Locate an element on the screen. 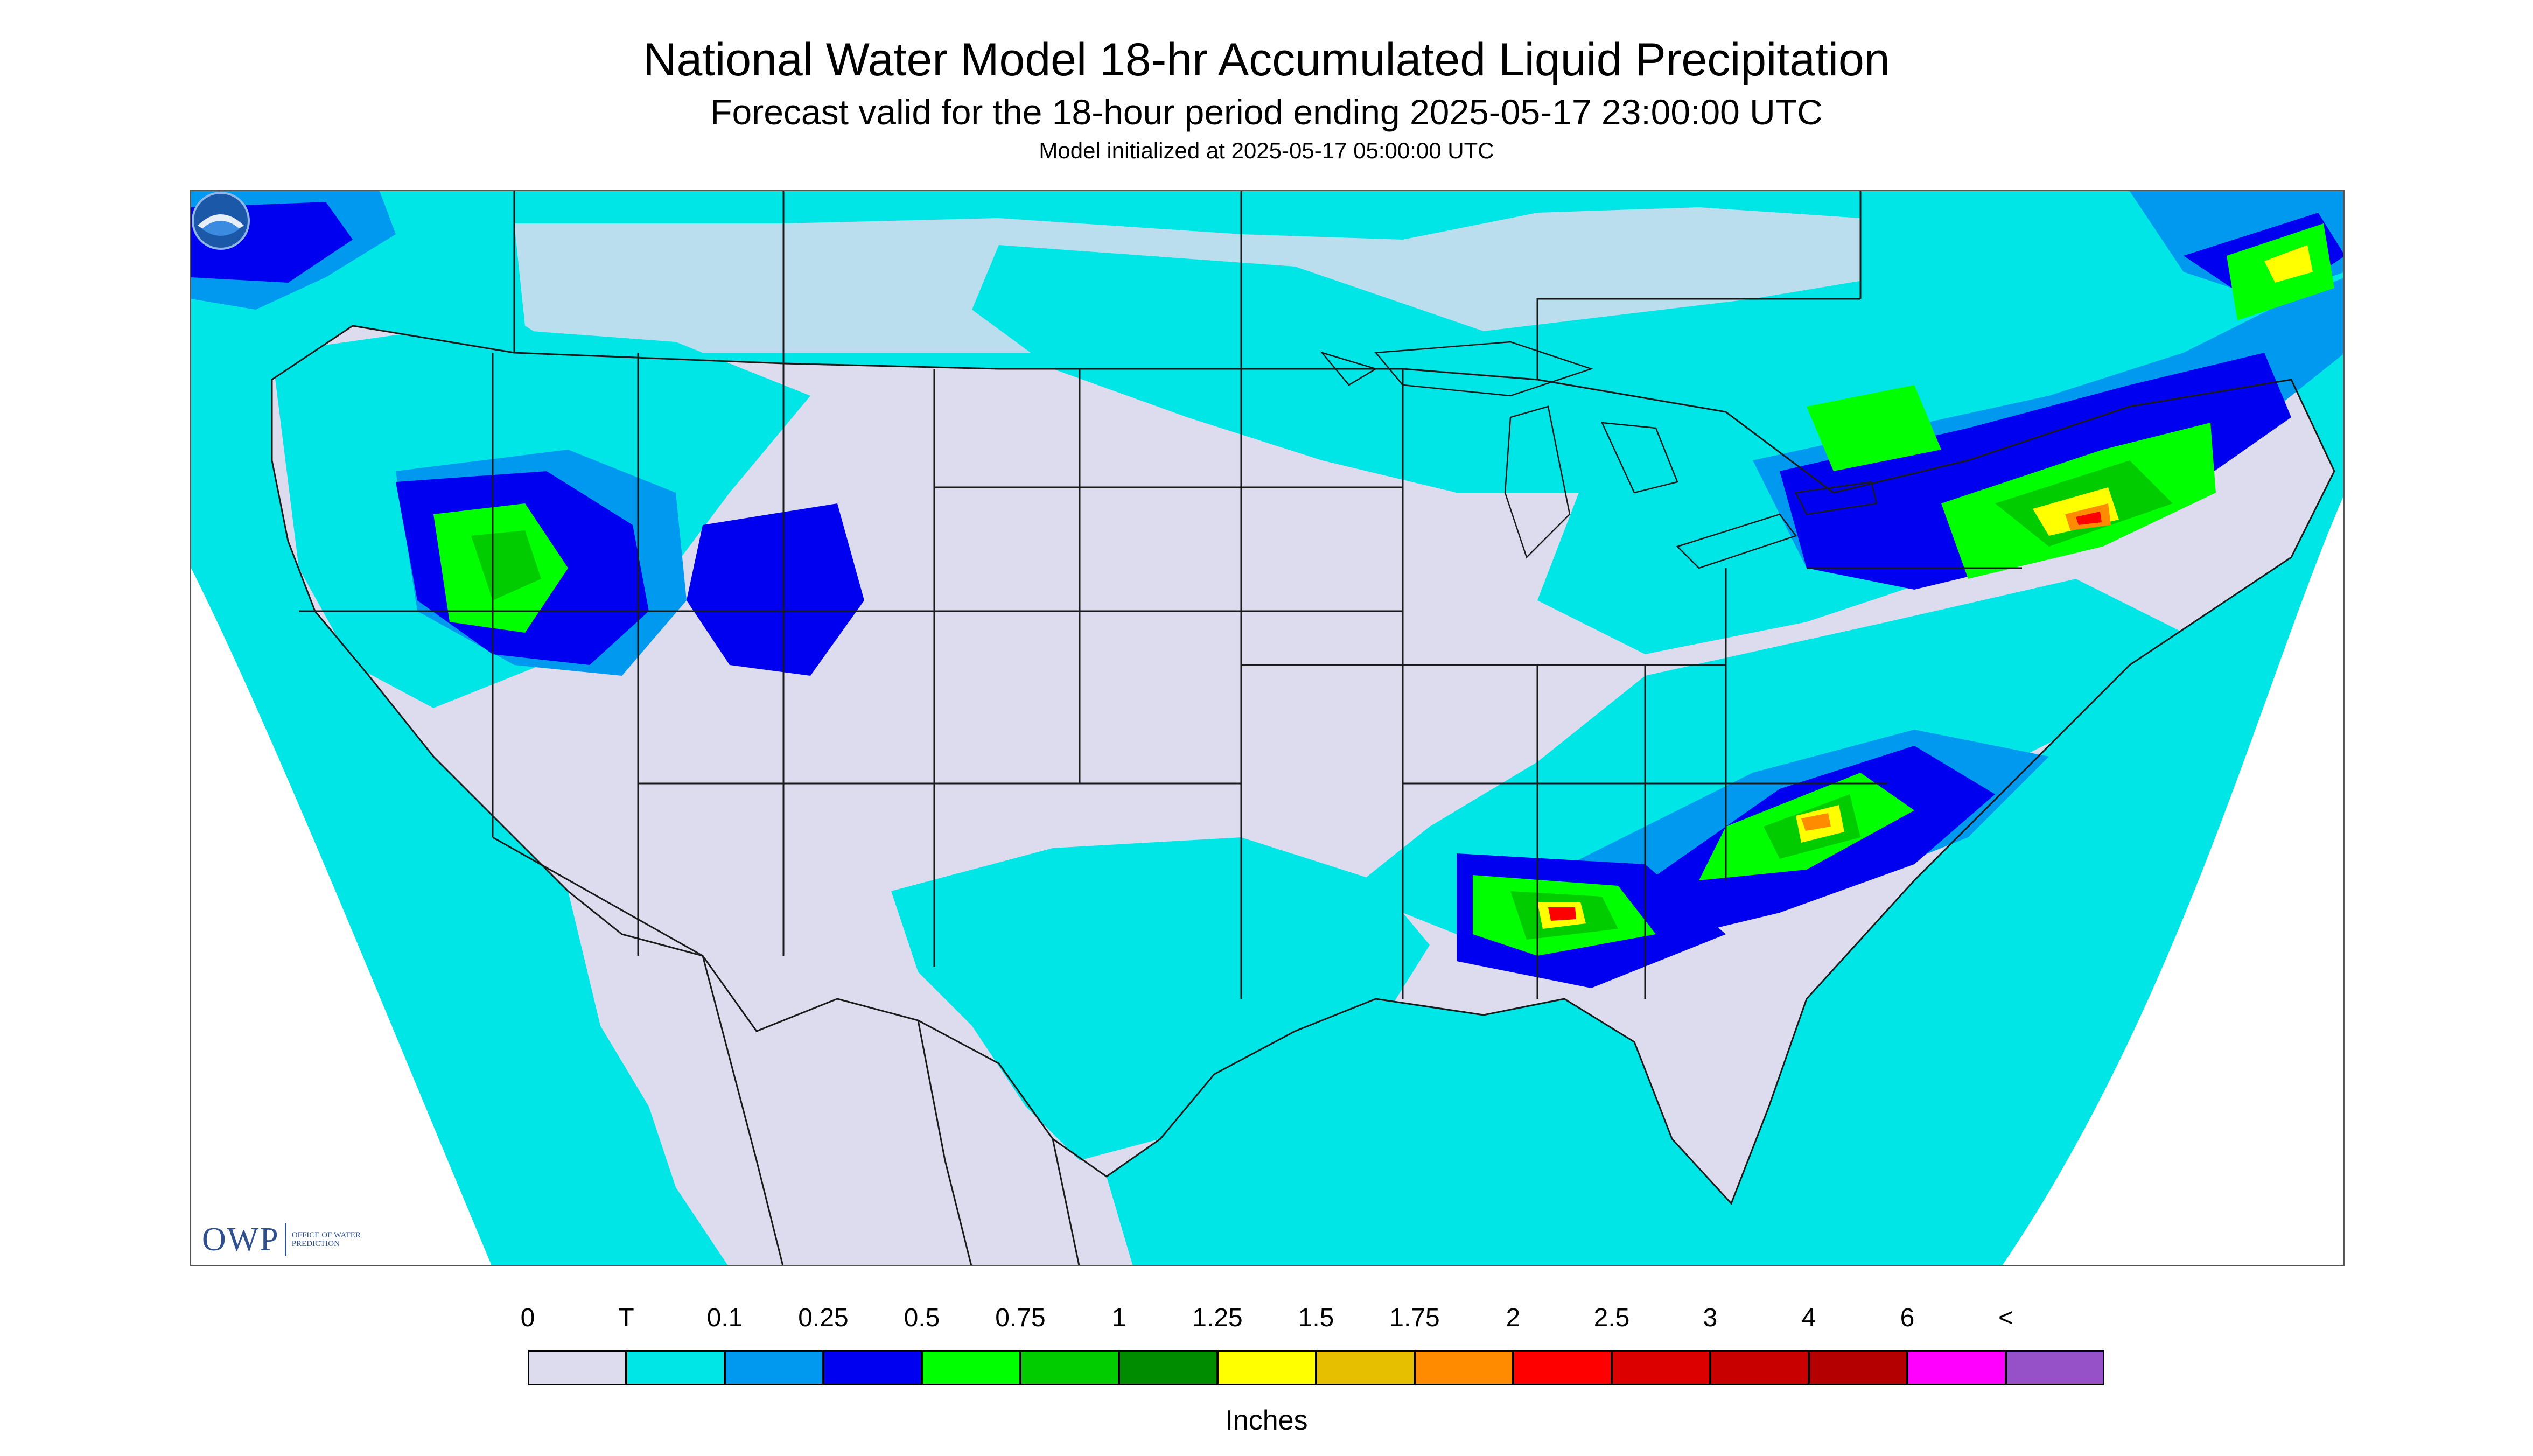  owp-logo-letters: OWP is located at coordinates (240, 1239).